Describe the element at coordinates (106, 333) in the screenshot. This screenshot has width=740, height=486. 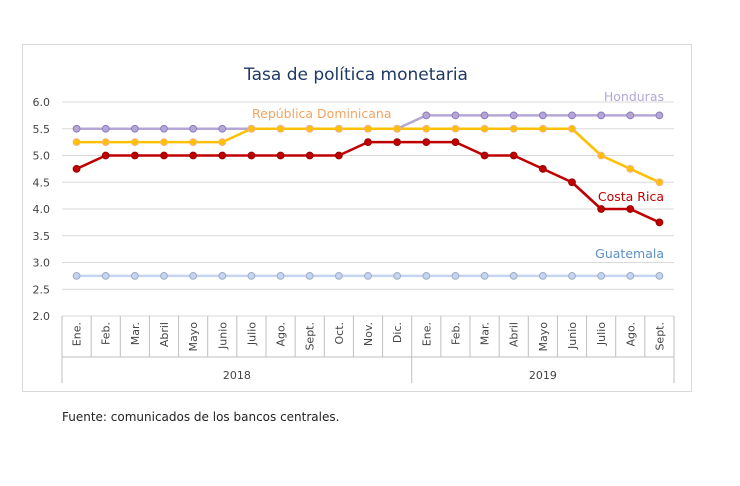
I see `x-tick-label: Feb.` at that location.